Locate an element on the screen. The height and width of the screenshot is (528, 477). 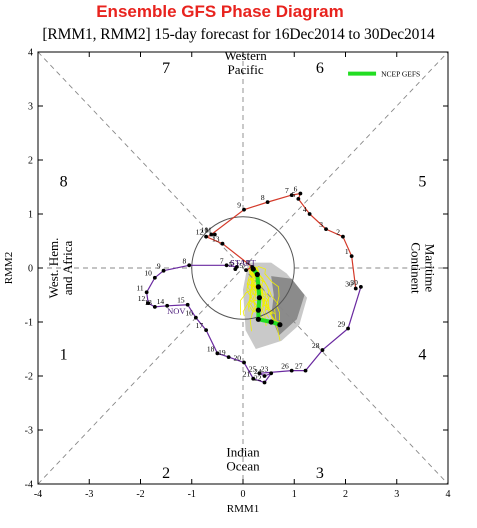
day-label: 10 is located at coordinates (148, 273).